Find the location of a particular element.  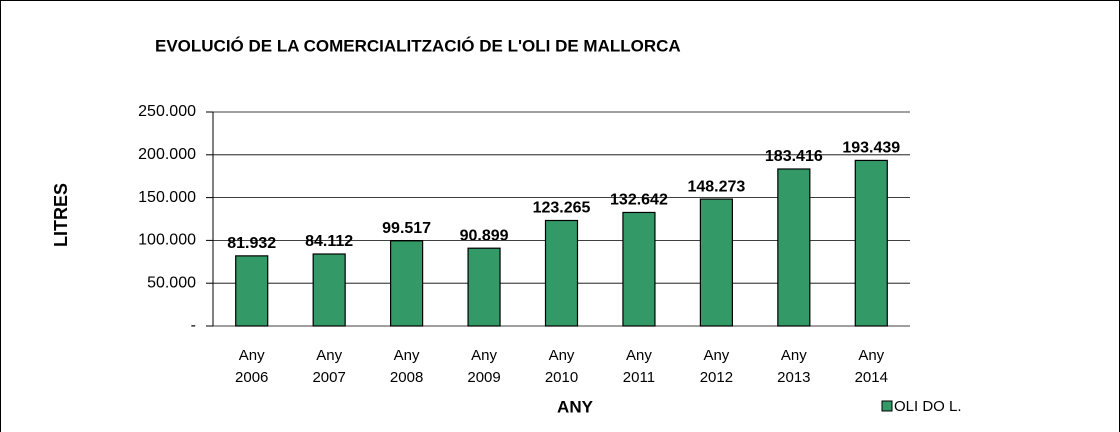

x-tick-label: Any 2009 is located at coordinates (484, 366).